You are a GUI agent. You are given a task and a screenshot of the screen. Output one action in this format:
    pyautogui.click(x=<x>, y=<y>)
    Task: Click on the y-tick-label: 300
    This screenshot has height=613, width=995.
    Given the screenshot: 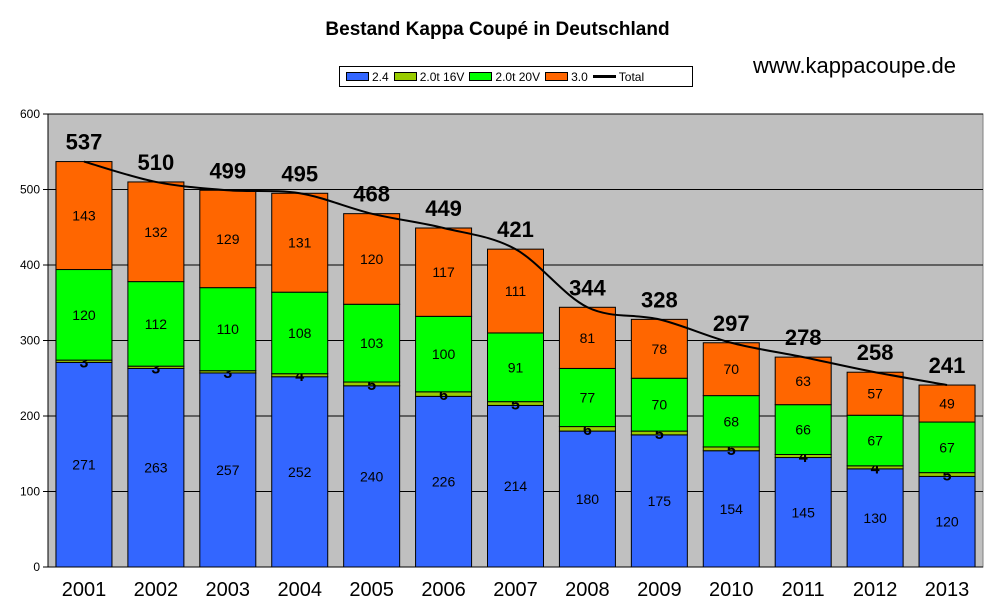 What is the action you would take?
    pyautogui.click(x=30, y=341)
    